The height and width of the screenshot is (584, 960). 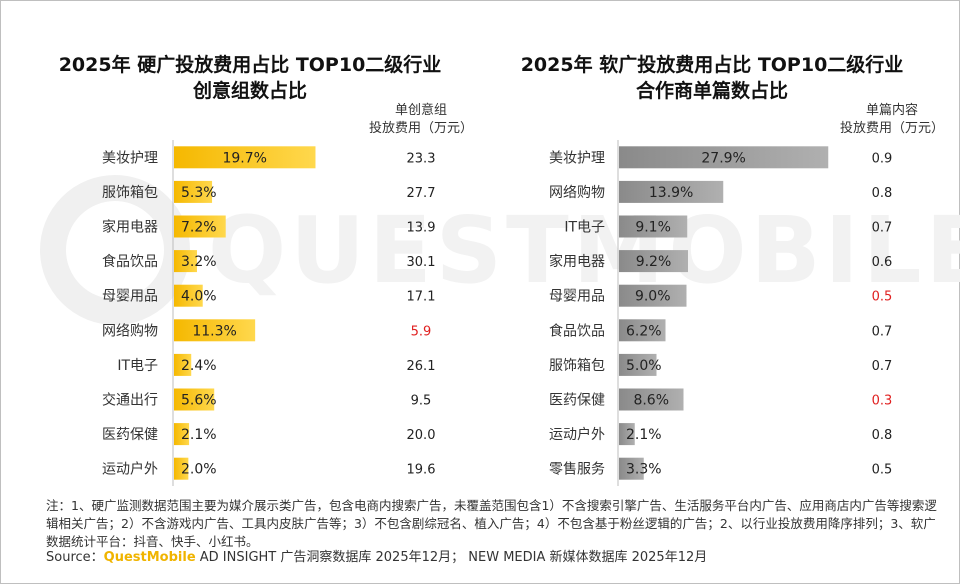 I want to click on left-bar-value-label: 2.0%, so click(x=199, y=470).